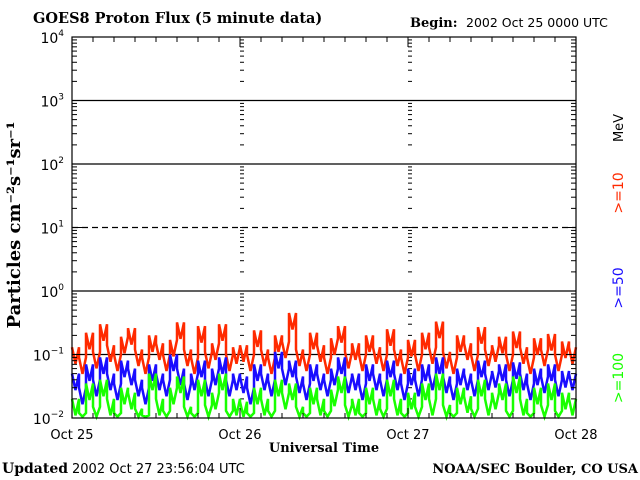 The height and width of the screenshot is (480, 640). Describe the element at coordinates (619, 378) in the screenshot. I see `legend-series-2: >=100` at that location.